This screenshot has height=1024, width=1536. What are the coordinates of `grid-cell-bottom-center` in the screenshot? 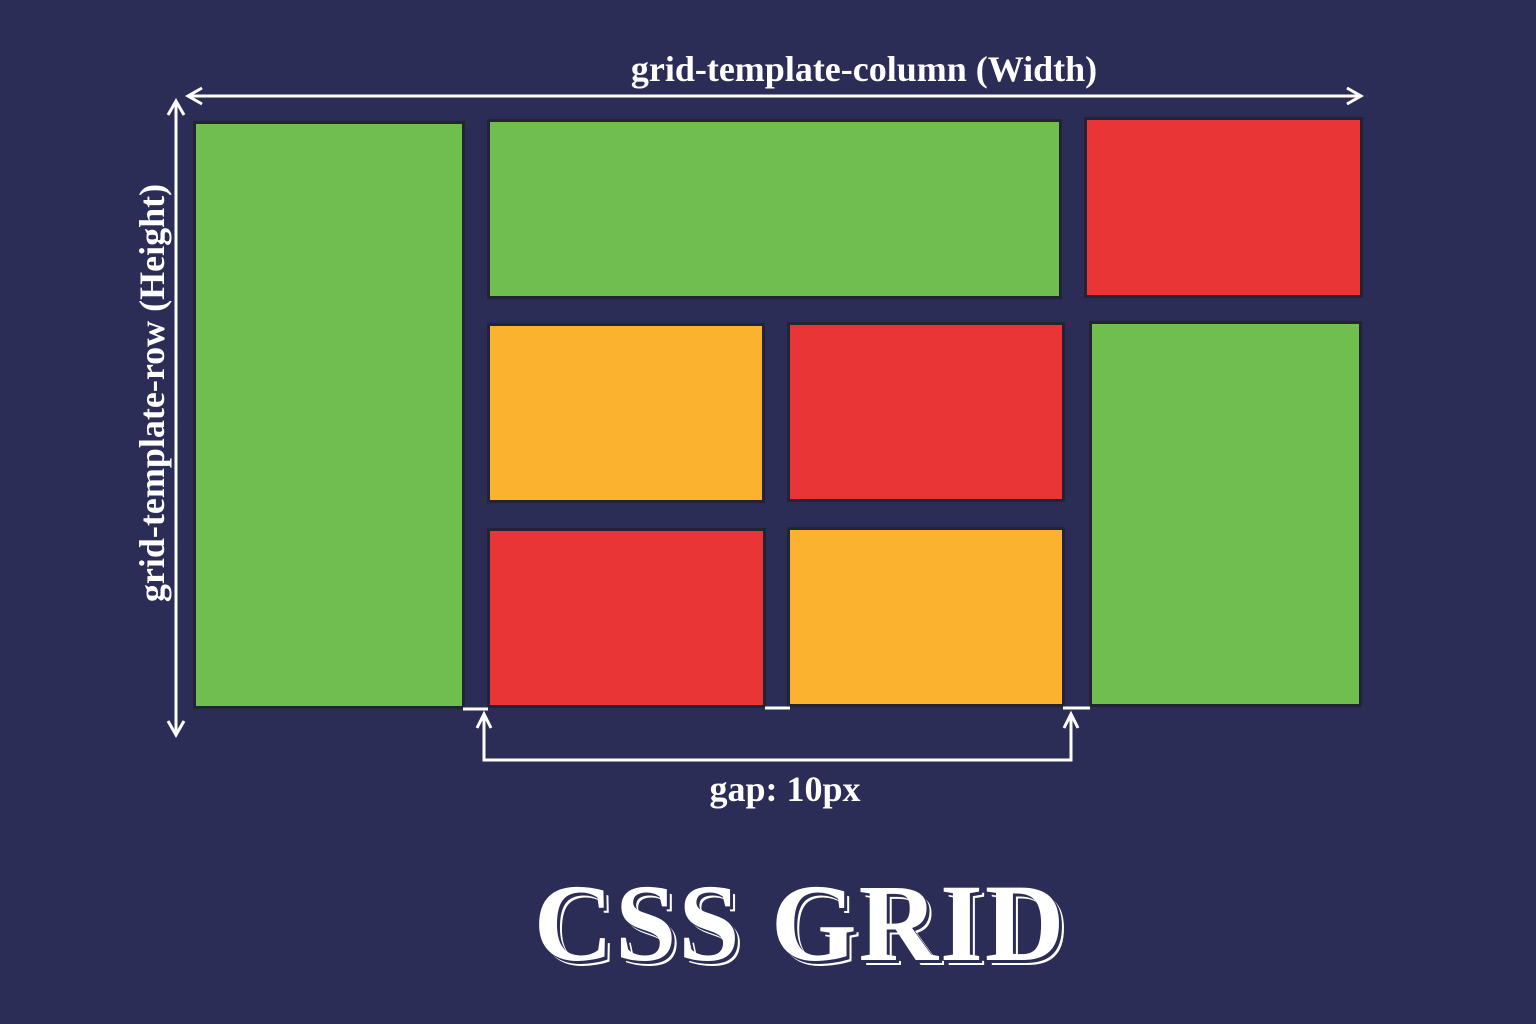 It's located at (926, 617).